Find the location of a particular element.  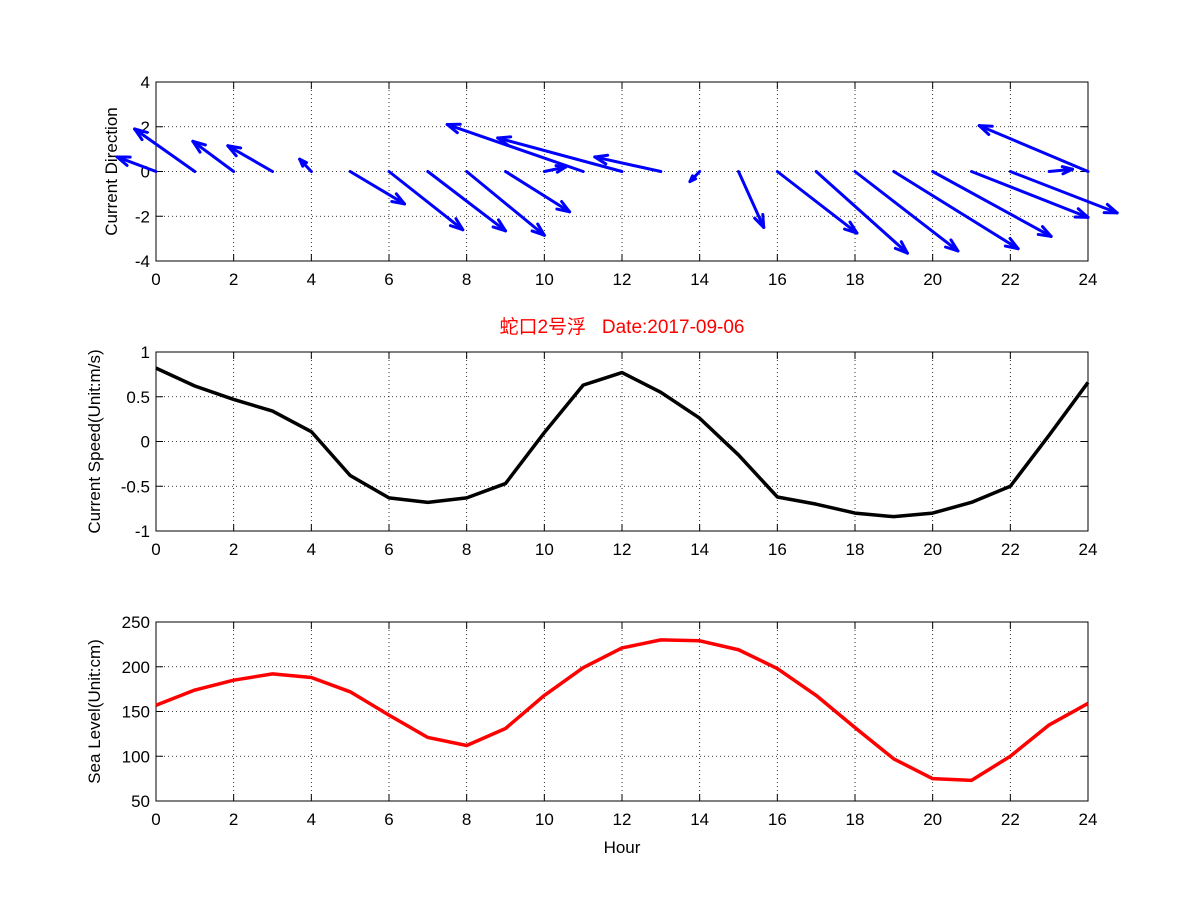

y-tick-label: 200 is located at coordinates (136, 667).